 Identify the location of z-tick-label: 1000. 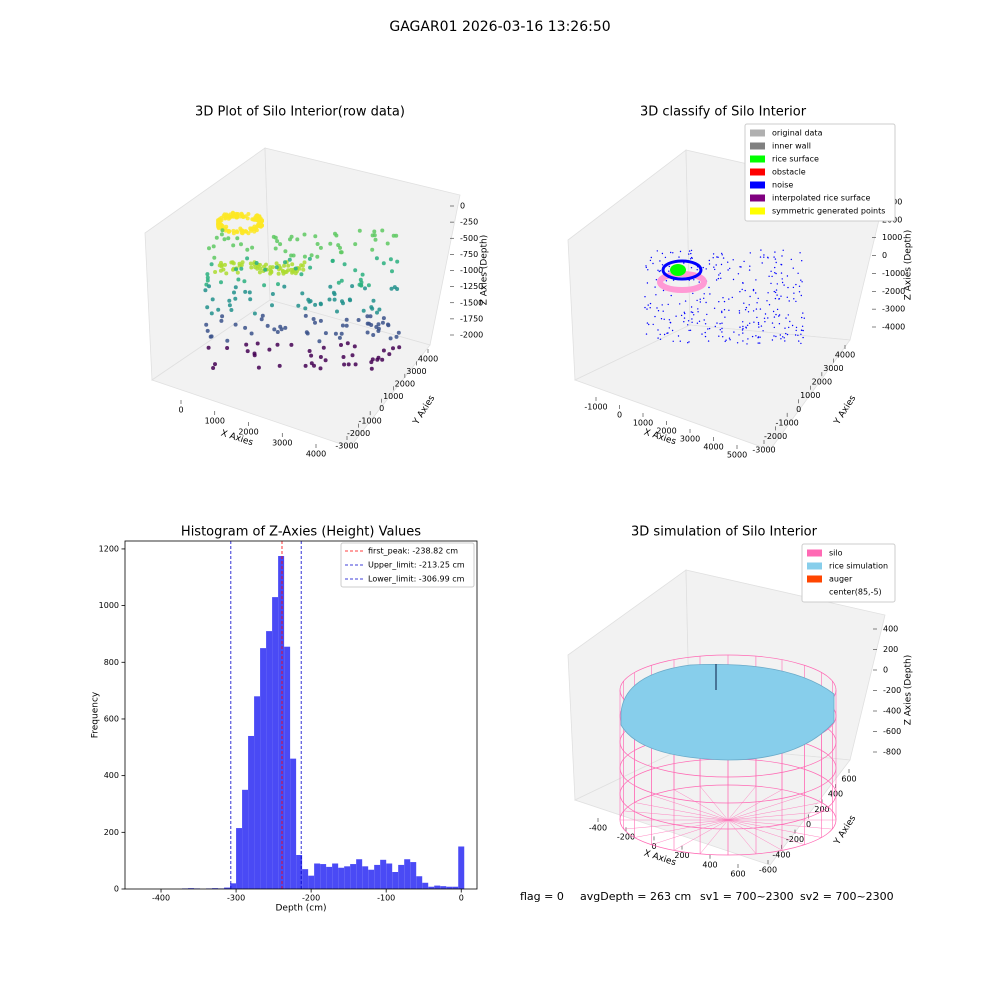
(892, 237).